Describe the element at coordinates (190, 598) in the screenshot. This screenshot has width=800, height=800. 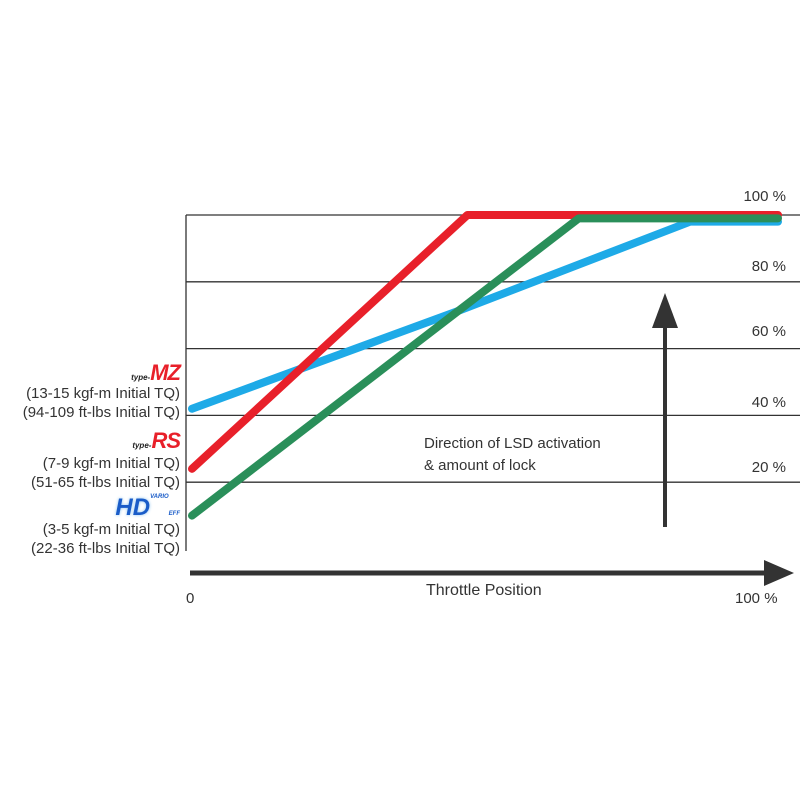
I see `x-tick-0: 0` at that location.